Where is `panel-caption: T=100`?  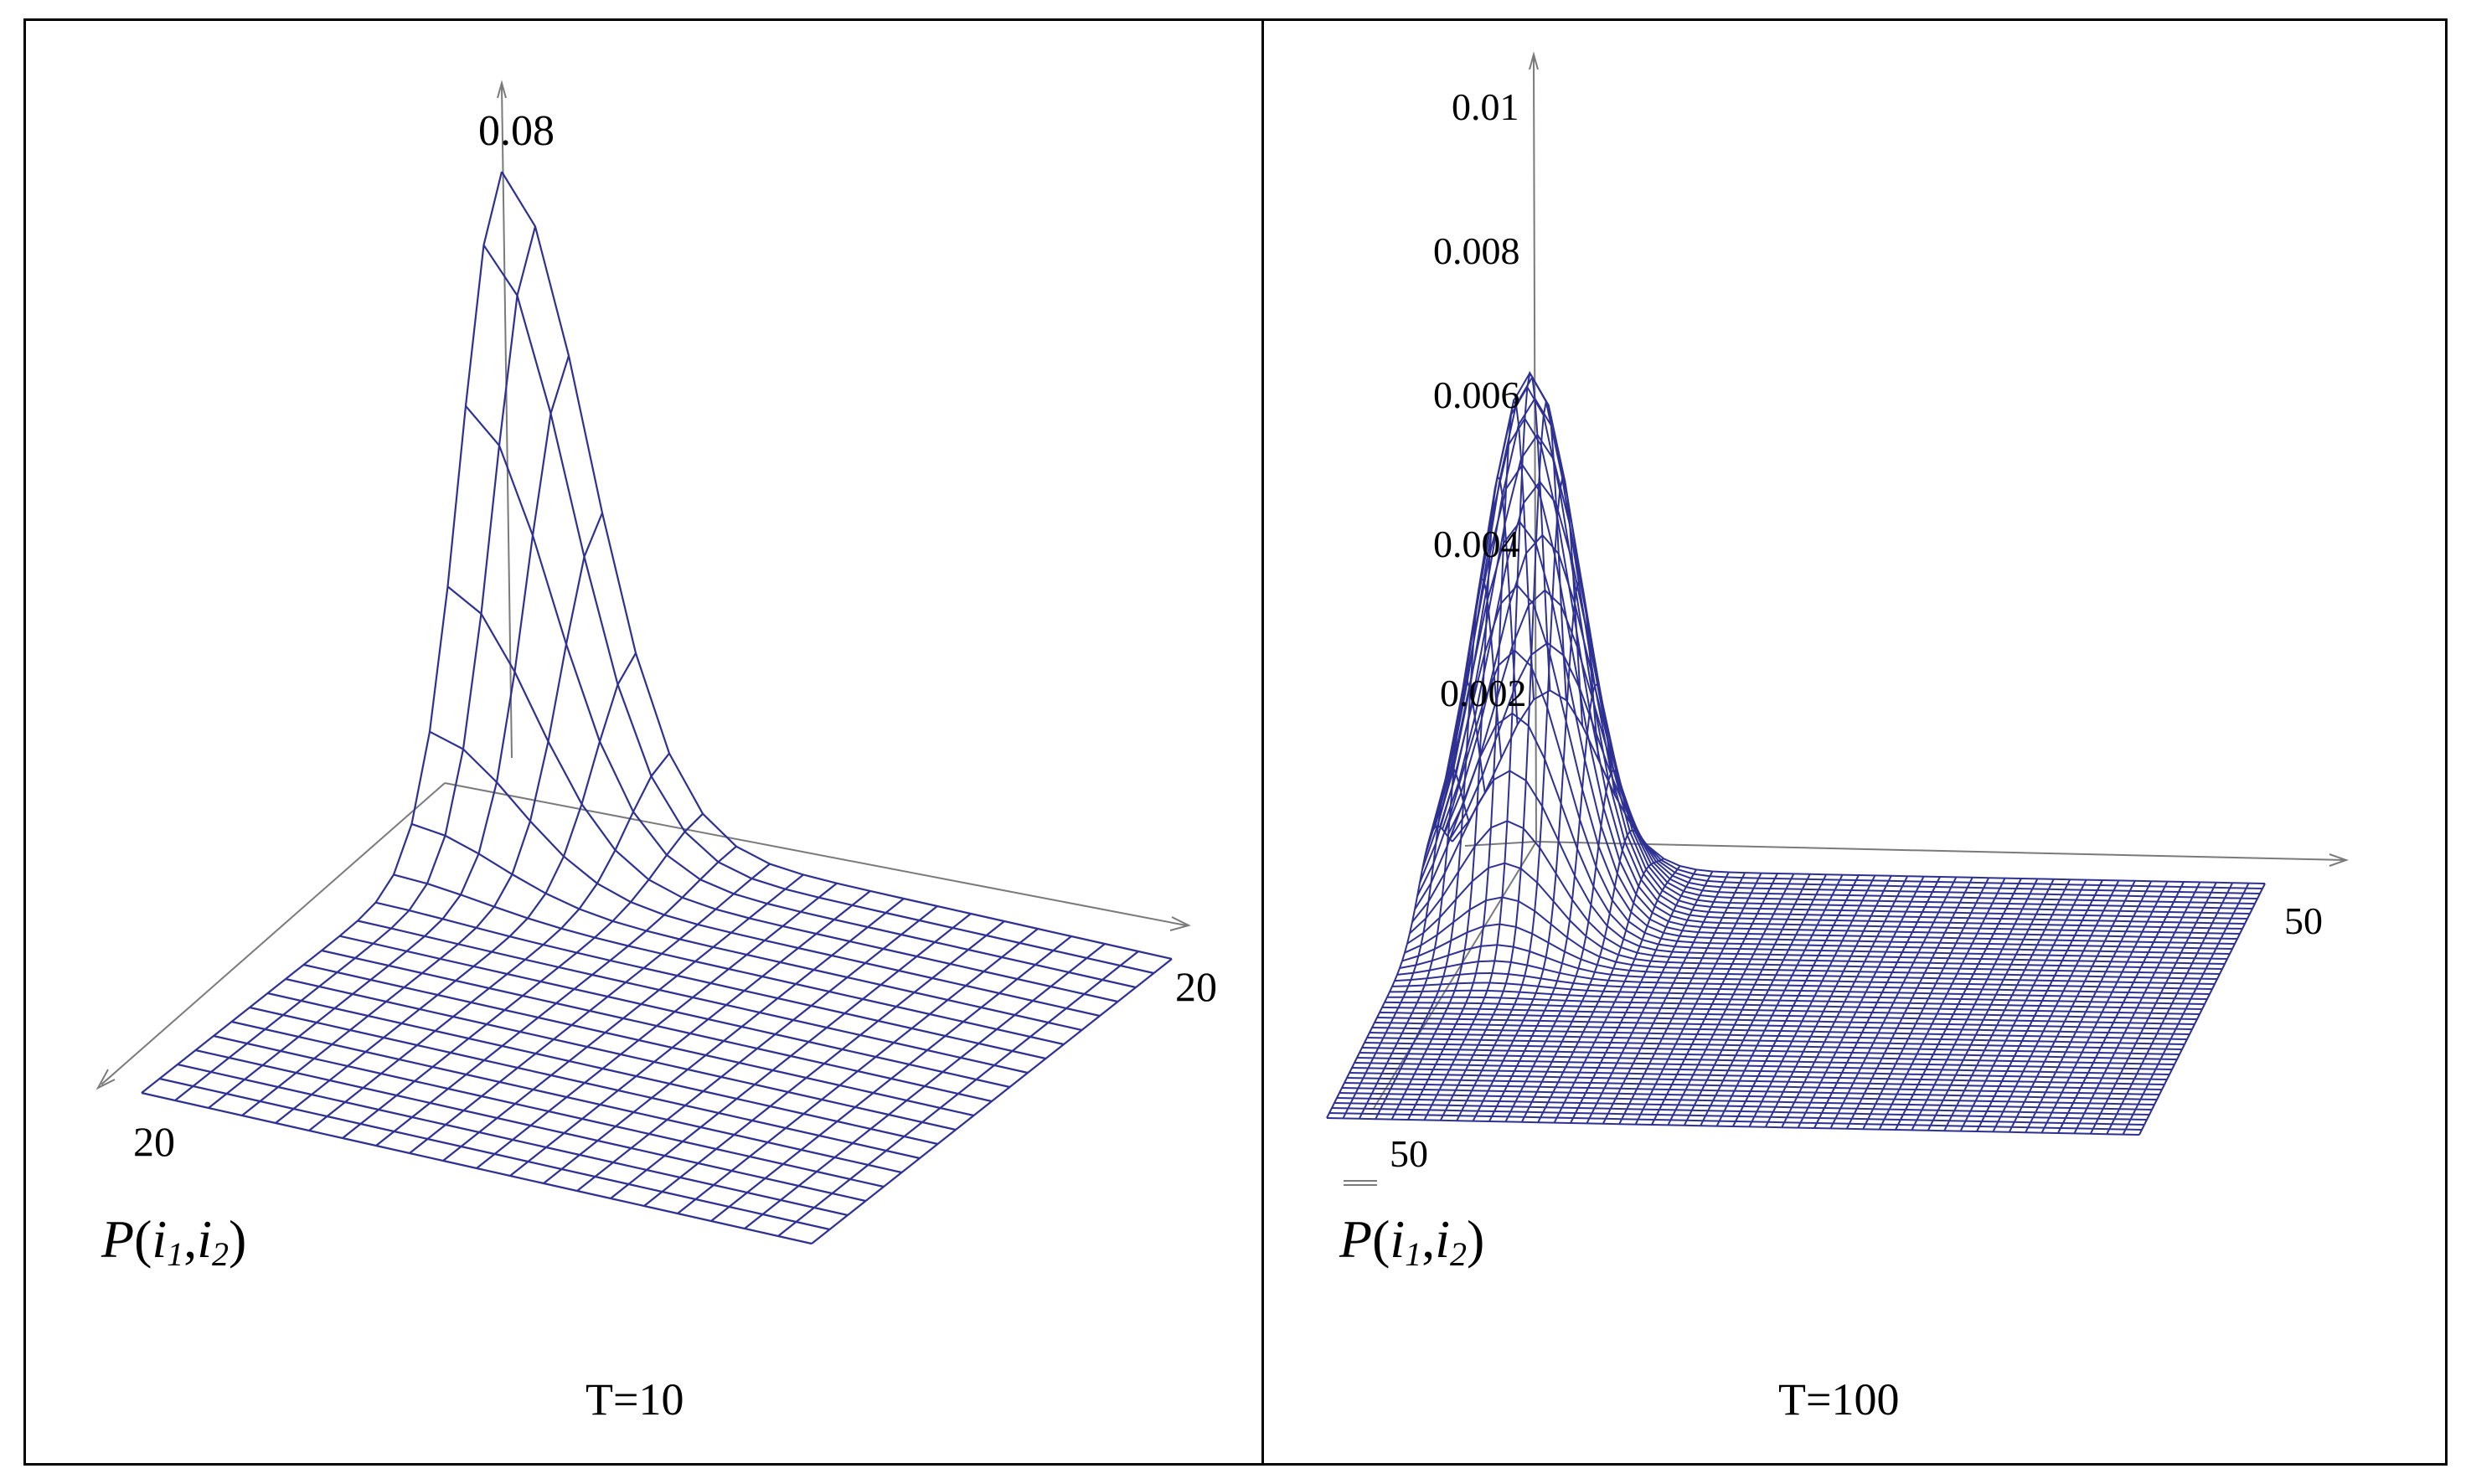
panel-caption: T=100 is located at coordinates (1839, 1399).